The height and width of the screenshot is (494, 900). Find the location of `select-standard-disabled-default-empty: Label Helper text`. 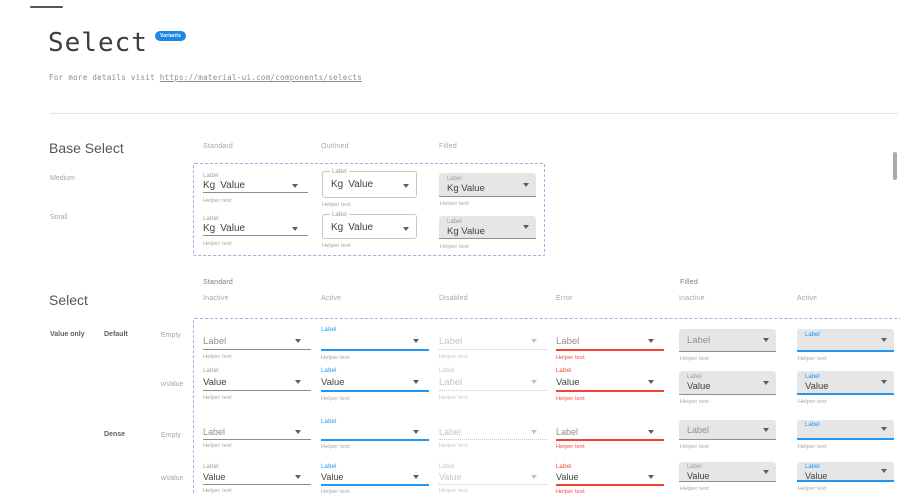

select-standard-disabled-default-empty: Label Helper text is located at coordinates (493, 343).